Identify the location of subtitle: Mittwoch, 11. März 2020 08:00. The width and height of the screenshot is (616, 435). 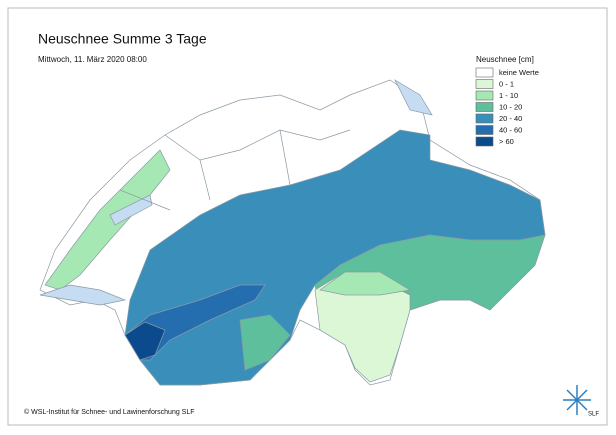
(92, 59).